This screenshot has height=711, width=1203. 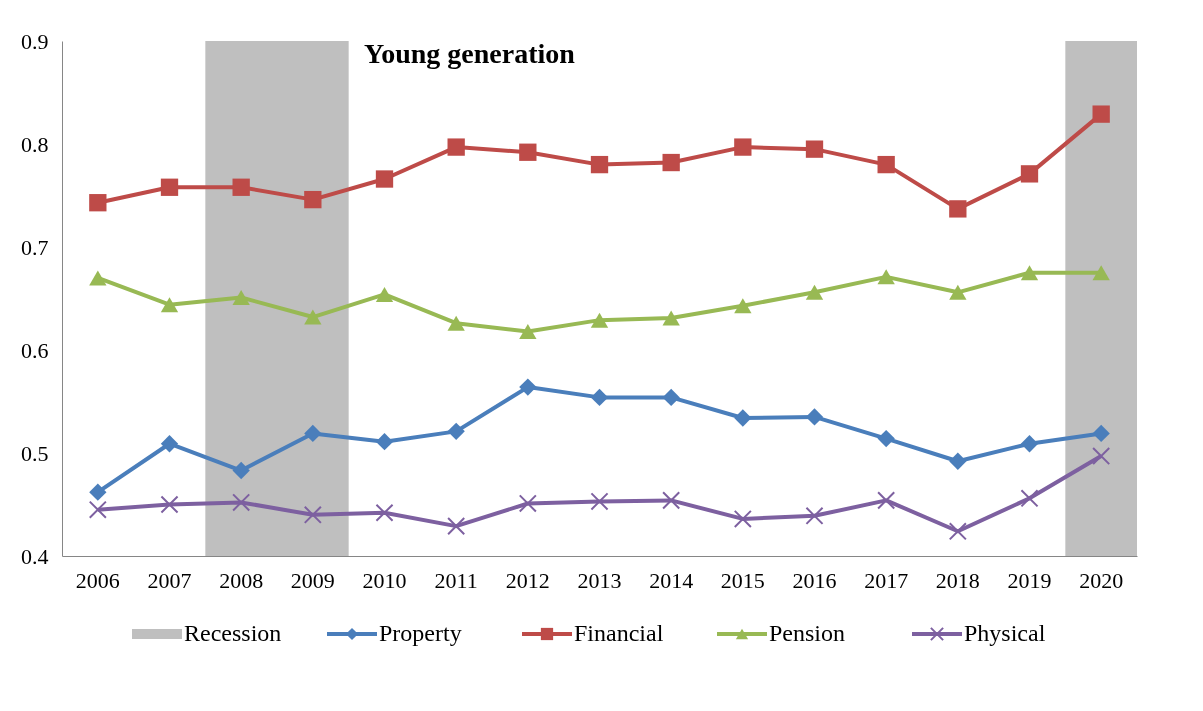 I want to click on x-tick-label: 2012, so click(x=527, y=580).